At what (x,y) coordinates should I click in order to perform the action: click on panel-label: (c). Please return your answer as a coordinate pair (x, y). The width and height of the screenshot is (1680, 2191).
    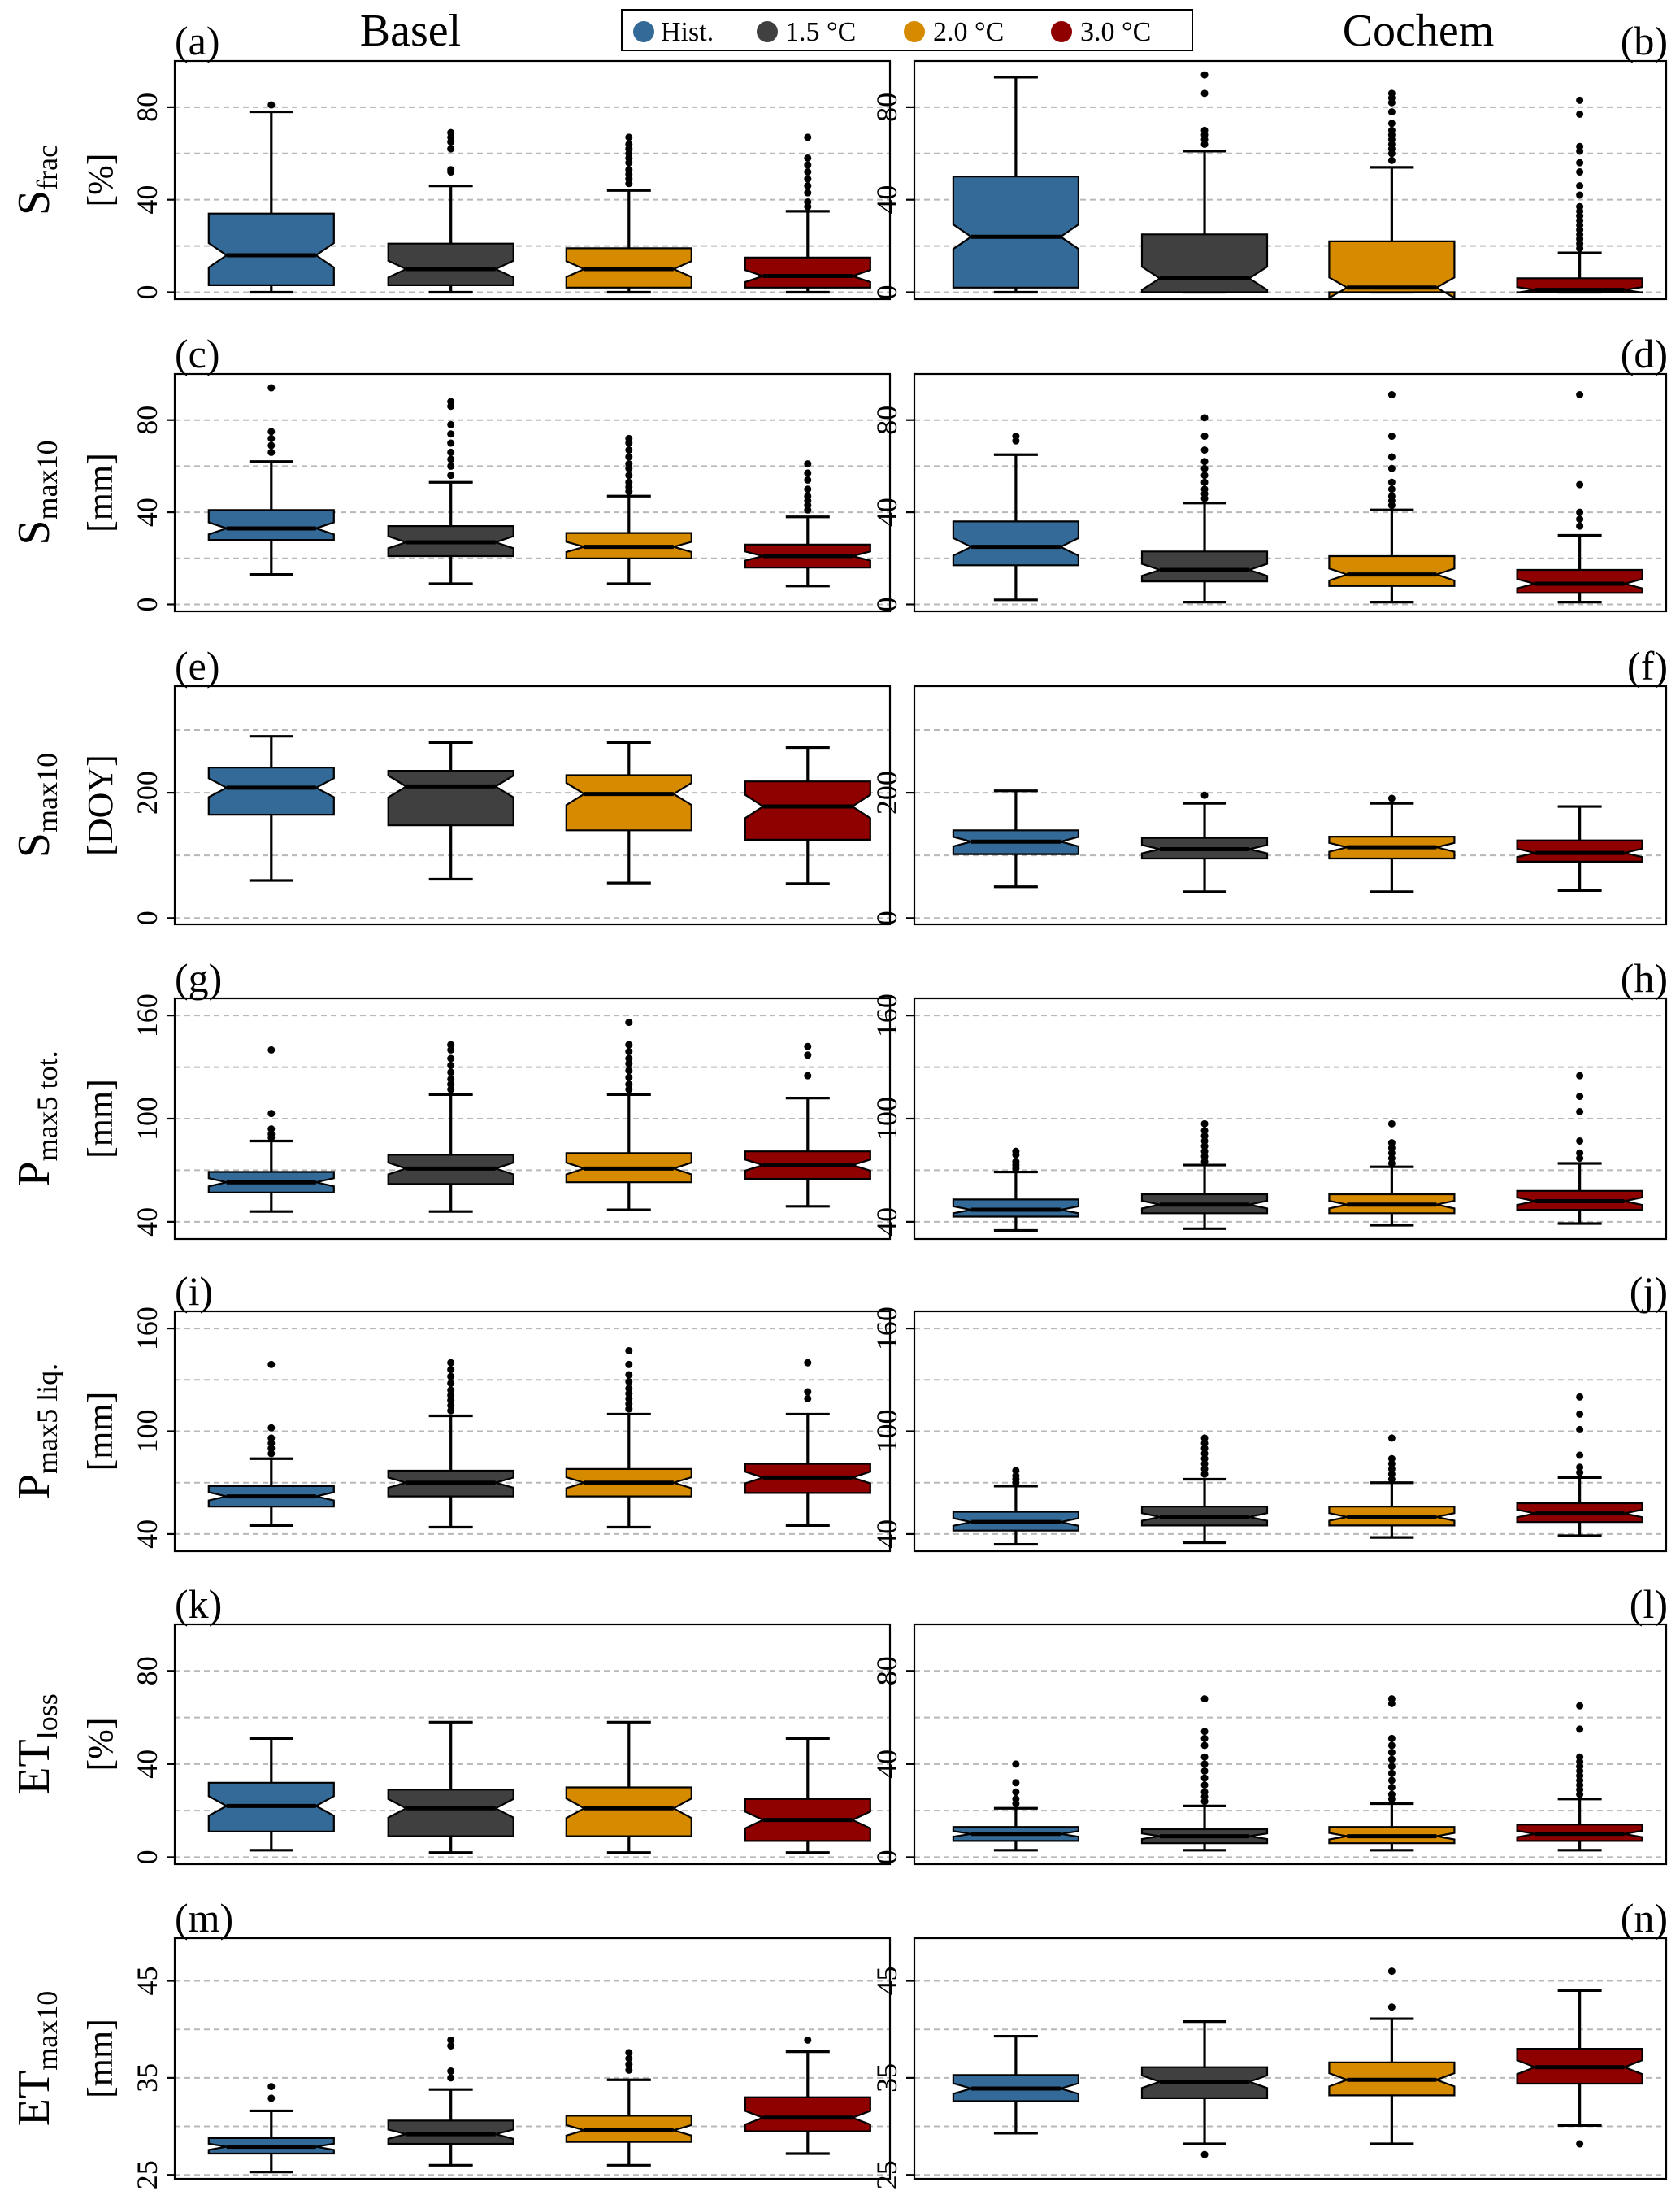
    Looking at the image, I should click on (197, 354).